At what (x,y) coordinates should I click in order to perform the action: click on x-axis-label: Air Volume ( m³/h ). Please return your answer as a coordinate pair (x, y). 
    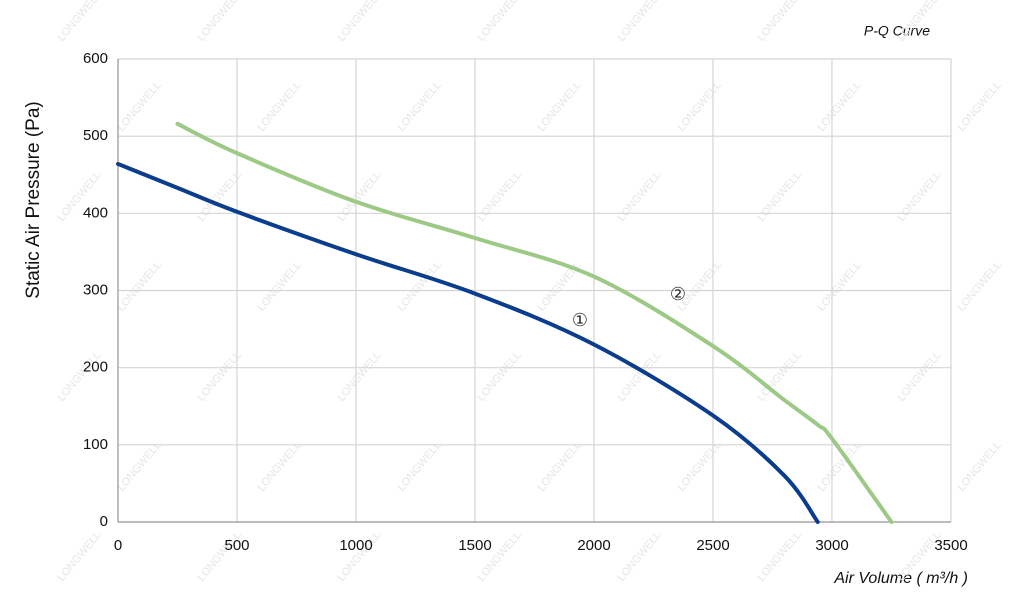
    Looking at the image, I should click on (900, 578).